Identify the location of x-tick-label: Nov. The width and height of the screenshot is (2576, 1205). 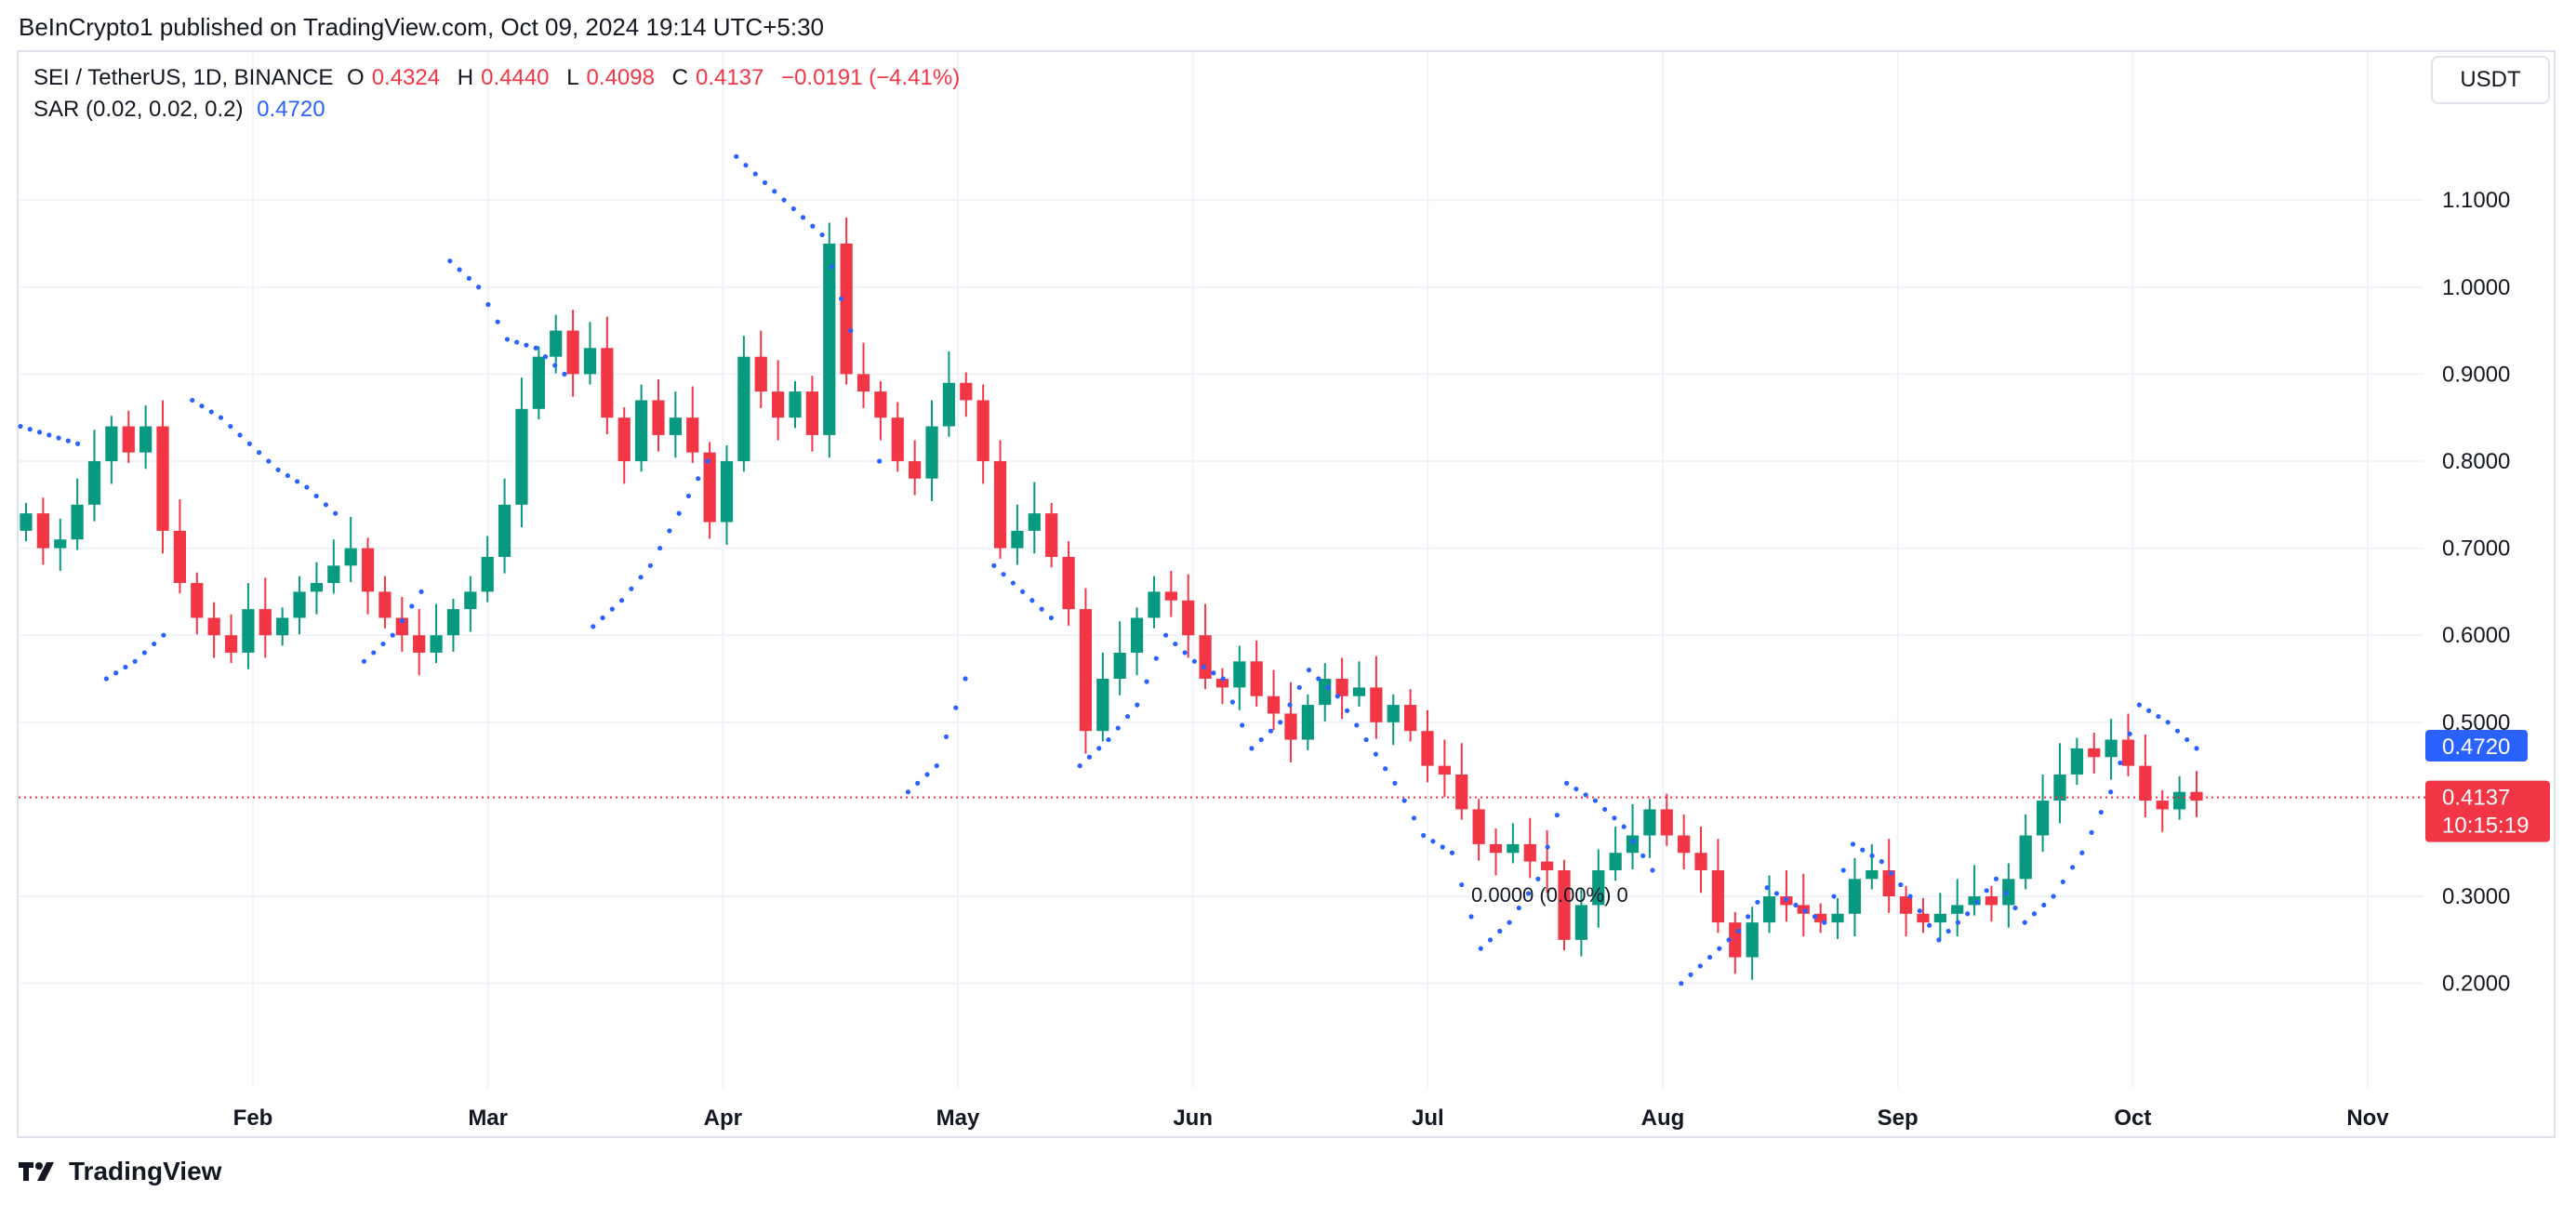
(2367, 1118).